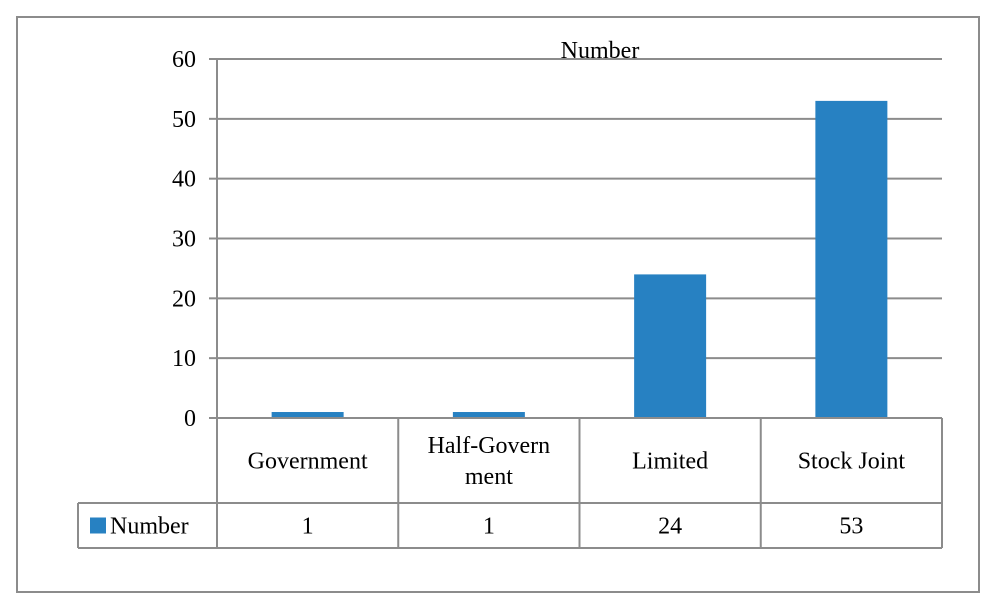 This screenshot has width=1004, height=615. I want to click on data-label: 24, so click(670, 527).